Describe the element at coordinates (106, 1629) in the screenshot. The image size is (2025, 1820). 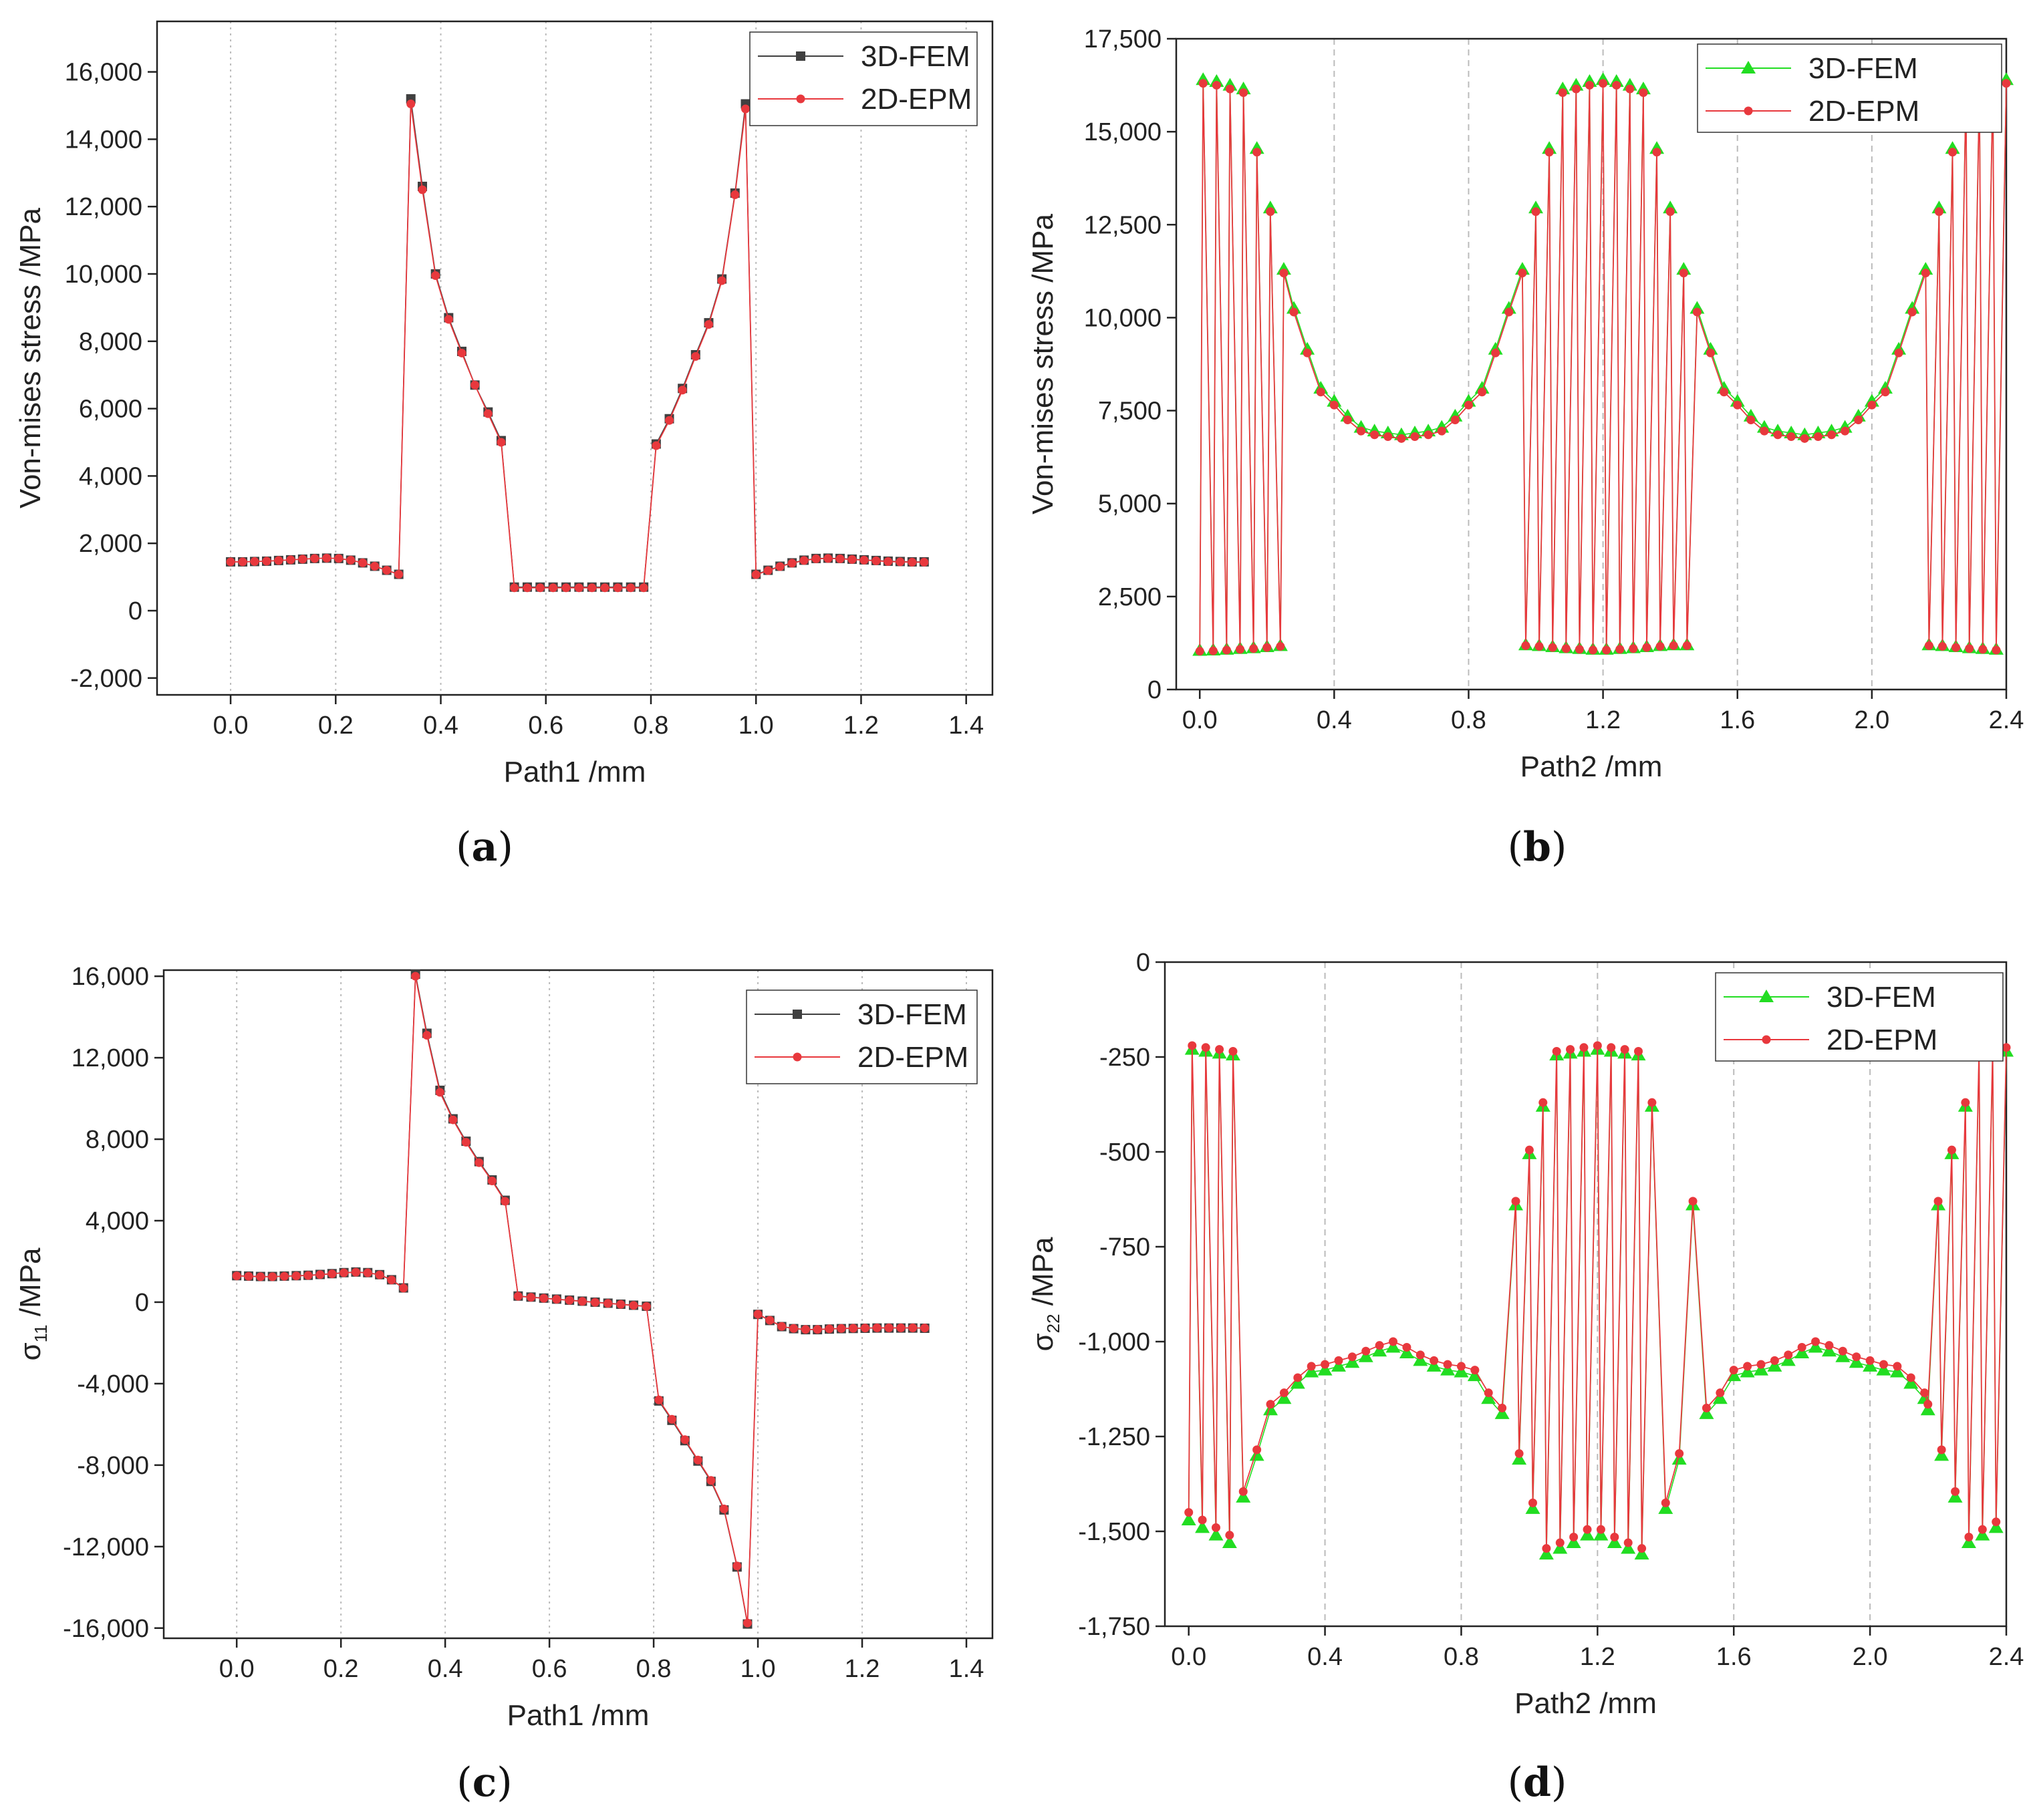
I see `y-tick-label: -16,000` at that location.